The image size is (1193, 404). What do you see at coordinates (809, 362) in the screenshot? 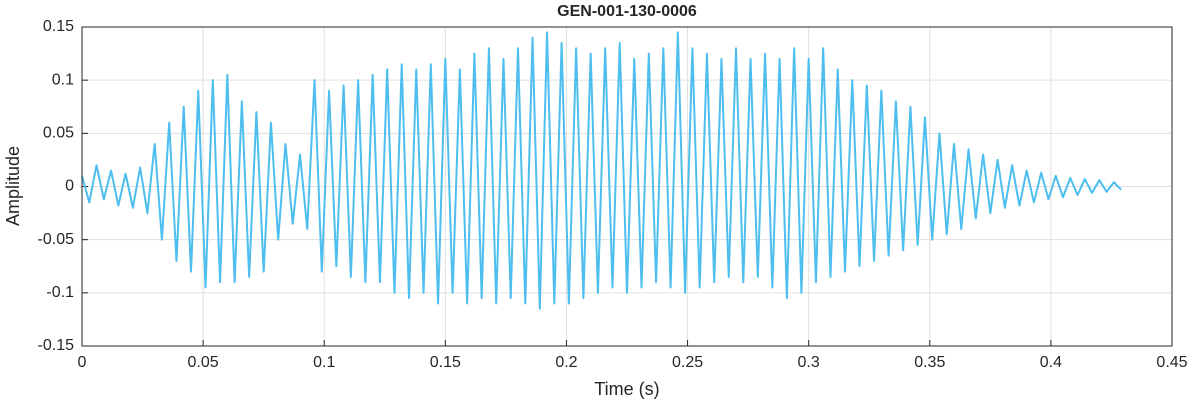
I see `x-tick-label: 0.3` at bounding box center [809, 362].